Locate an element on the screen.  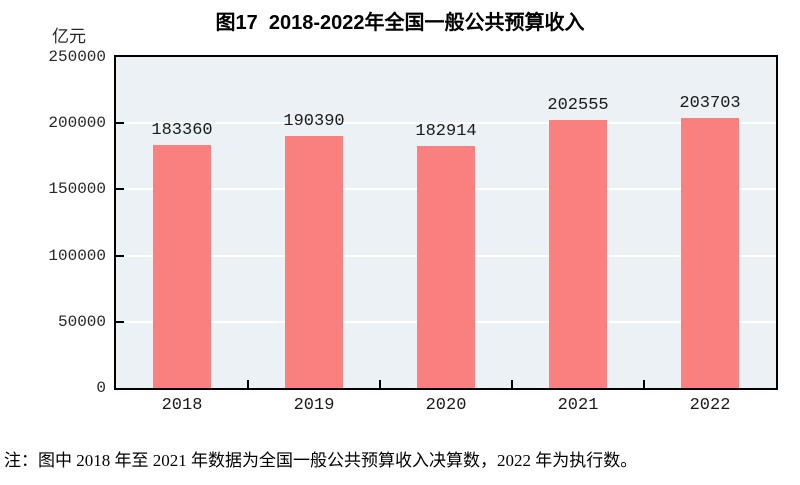
bar-value-label: 190390 is located at coordinates (314, 121).